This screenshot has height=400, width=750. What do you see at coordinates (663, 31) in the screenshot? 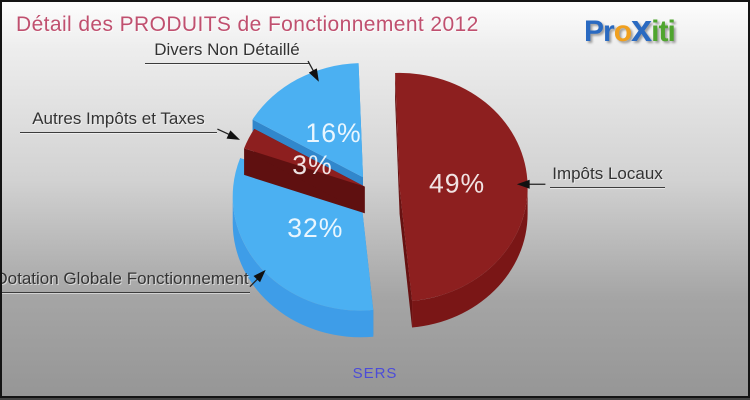
I see `logo-letter: t` at bounding box center [663, 31].